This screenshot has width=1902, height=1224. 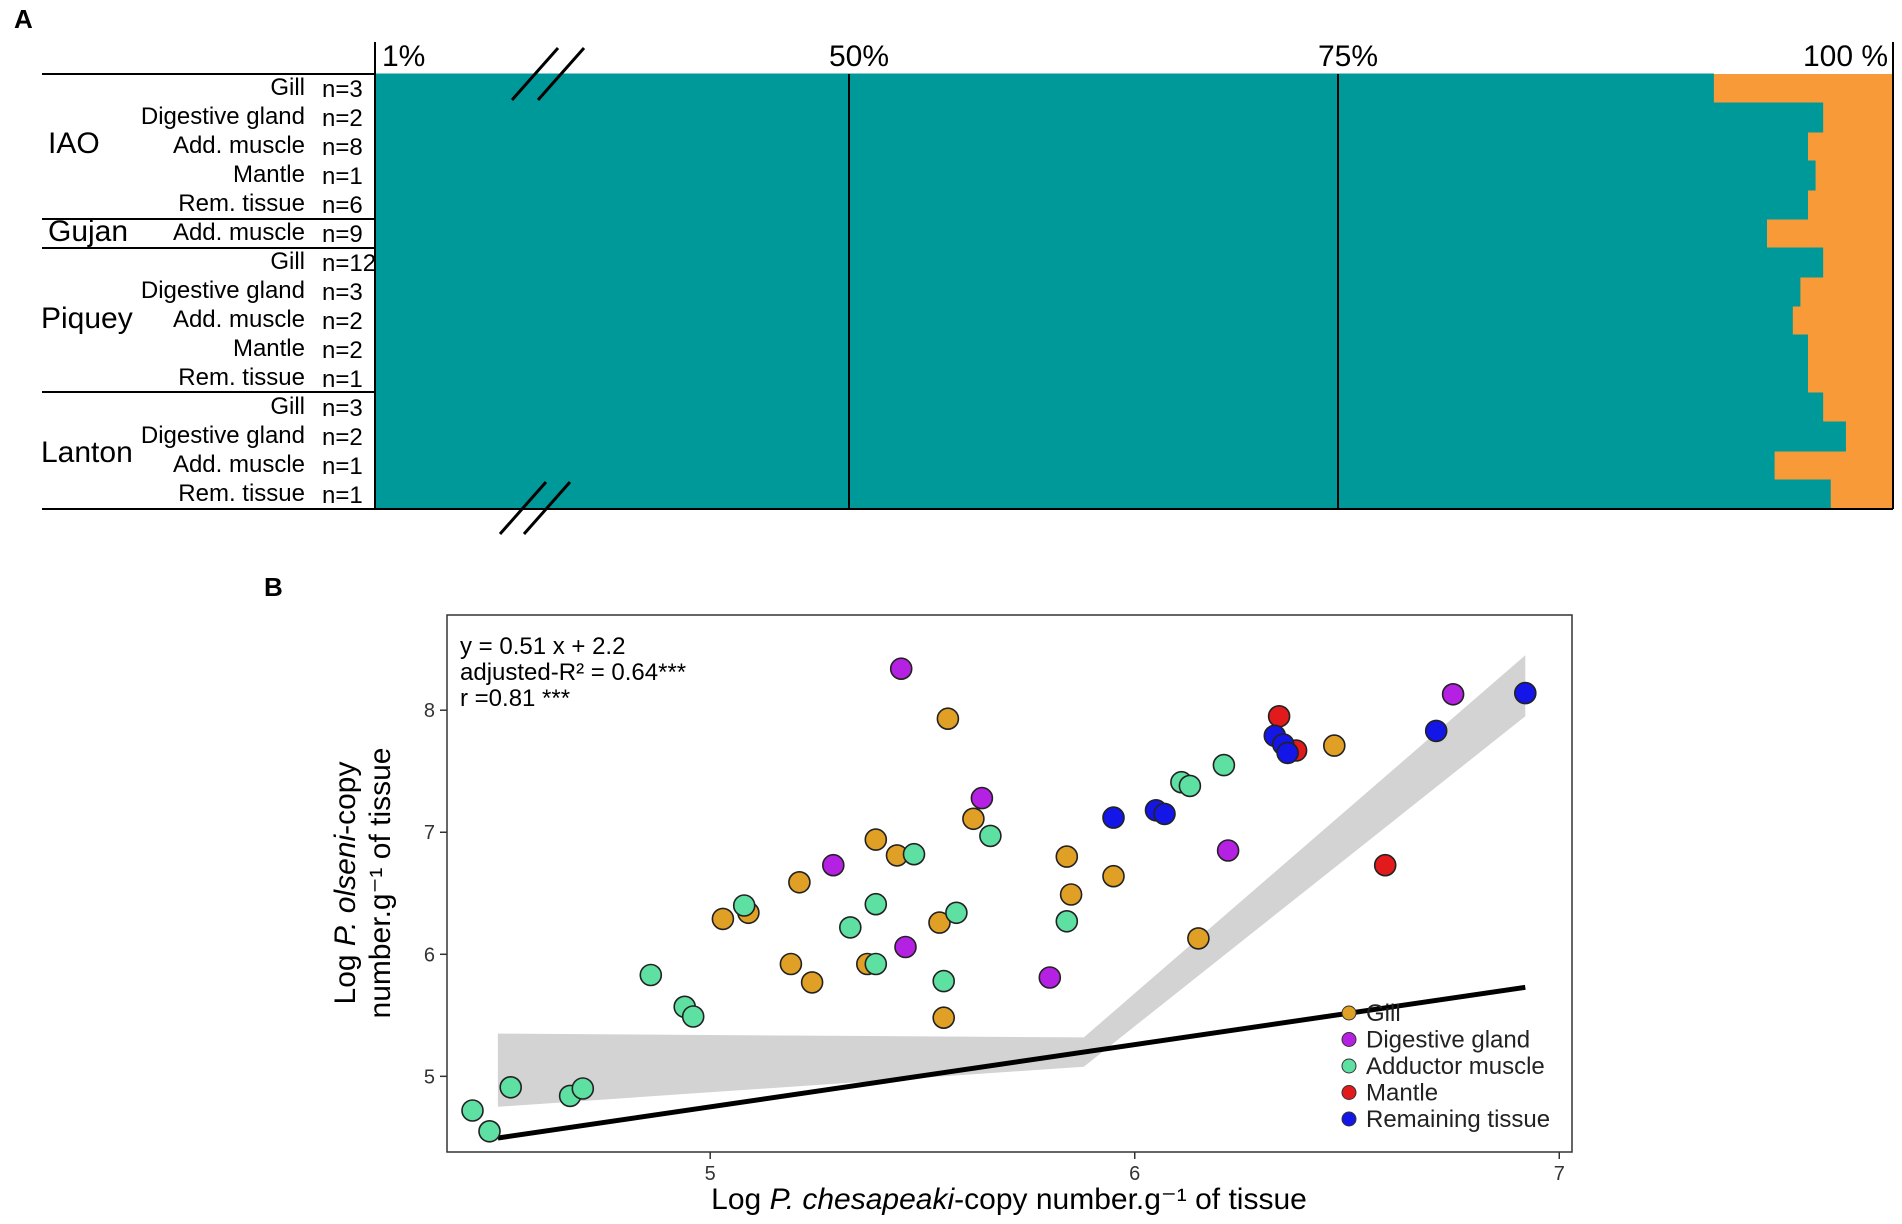 What do you see at coordinates (429, 1077) in the screenshot?
I see `y-tick-label: 5` at bounding box center [429, 1077].